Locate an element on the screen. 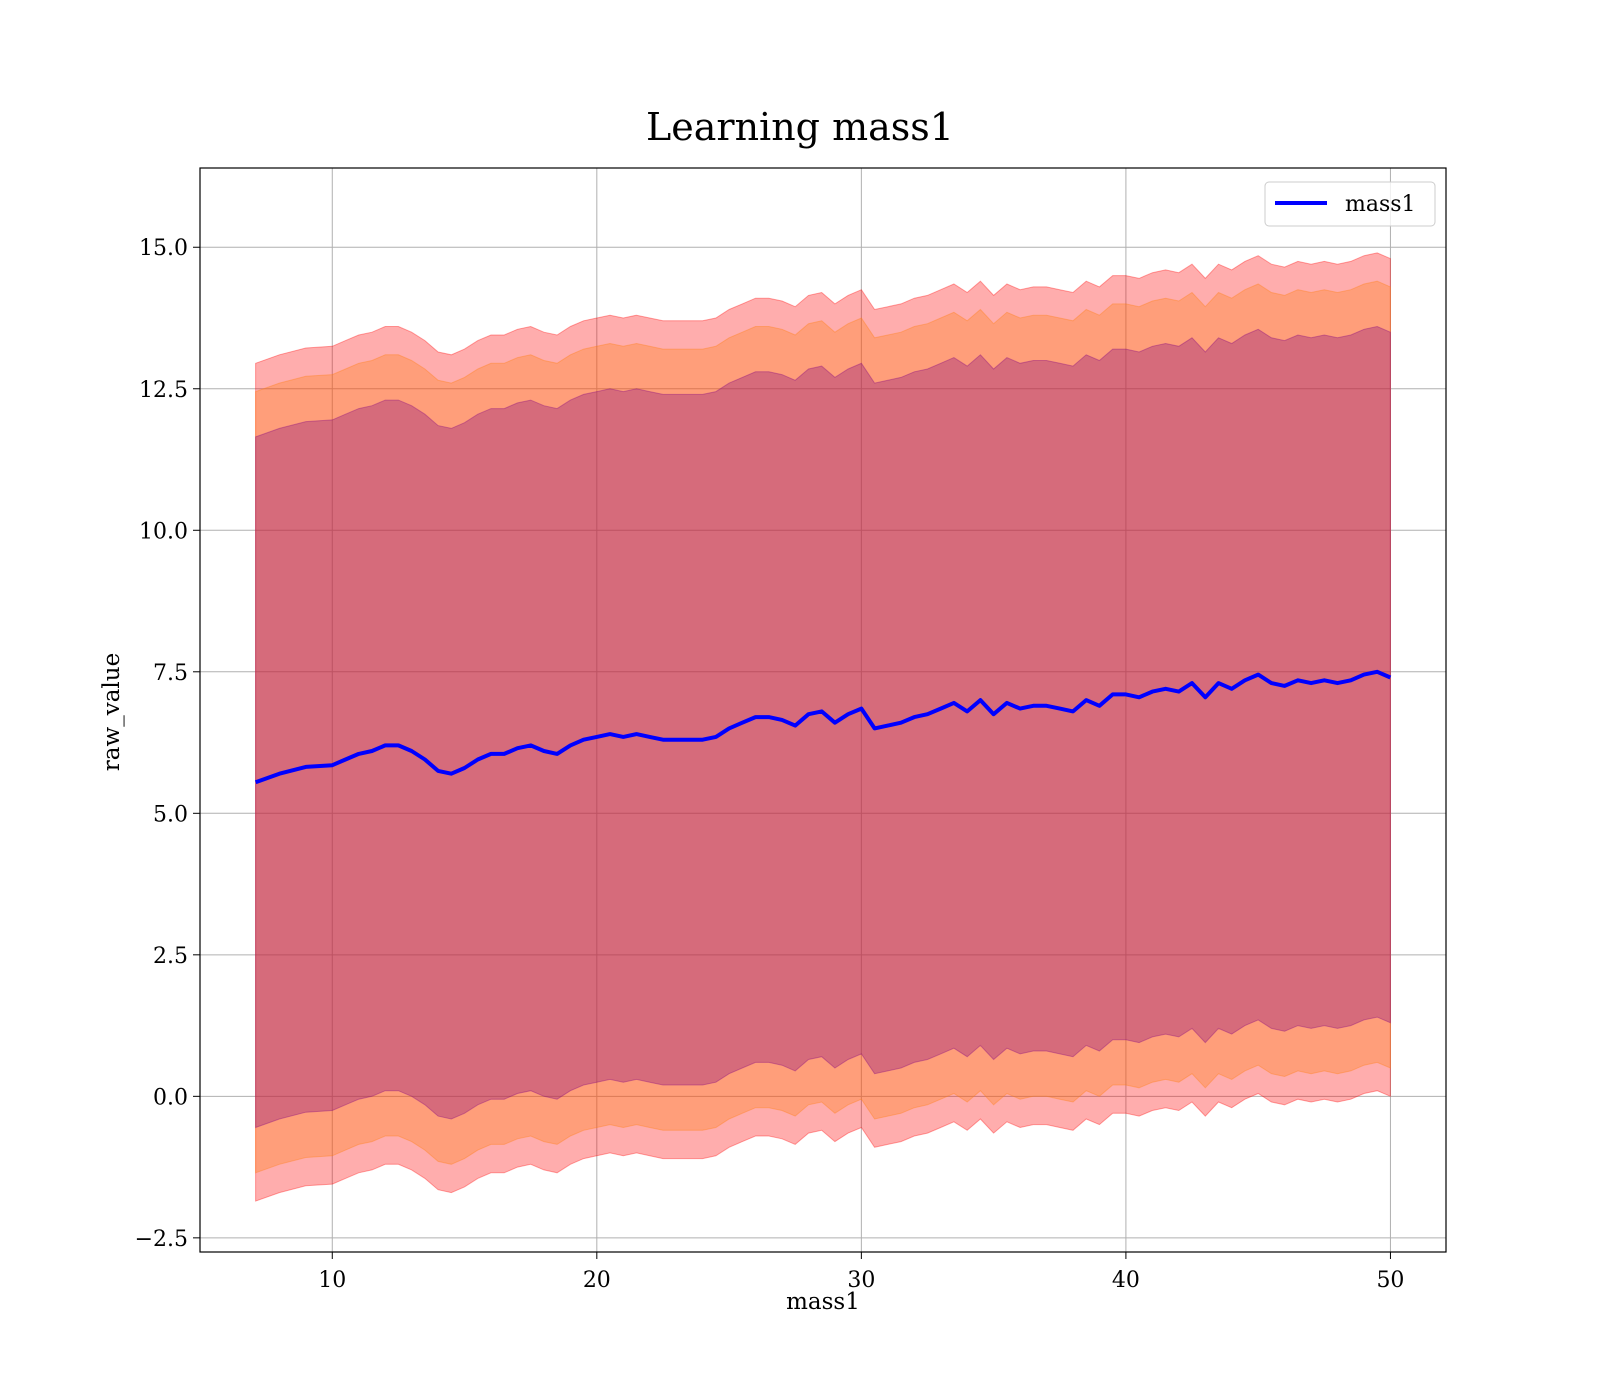 Image resolution: width=1600 pixels, height=1400 pixels. chart-title: Learning mass1 is located at coordinates (800, 127).